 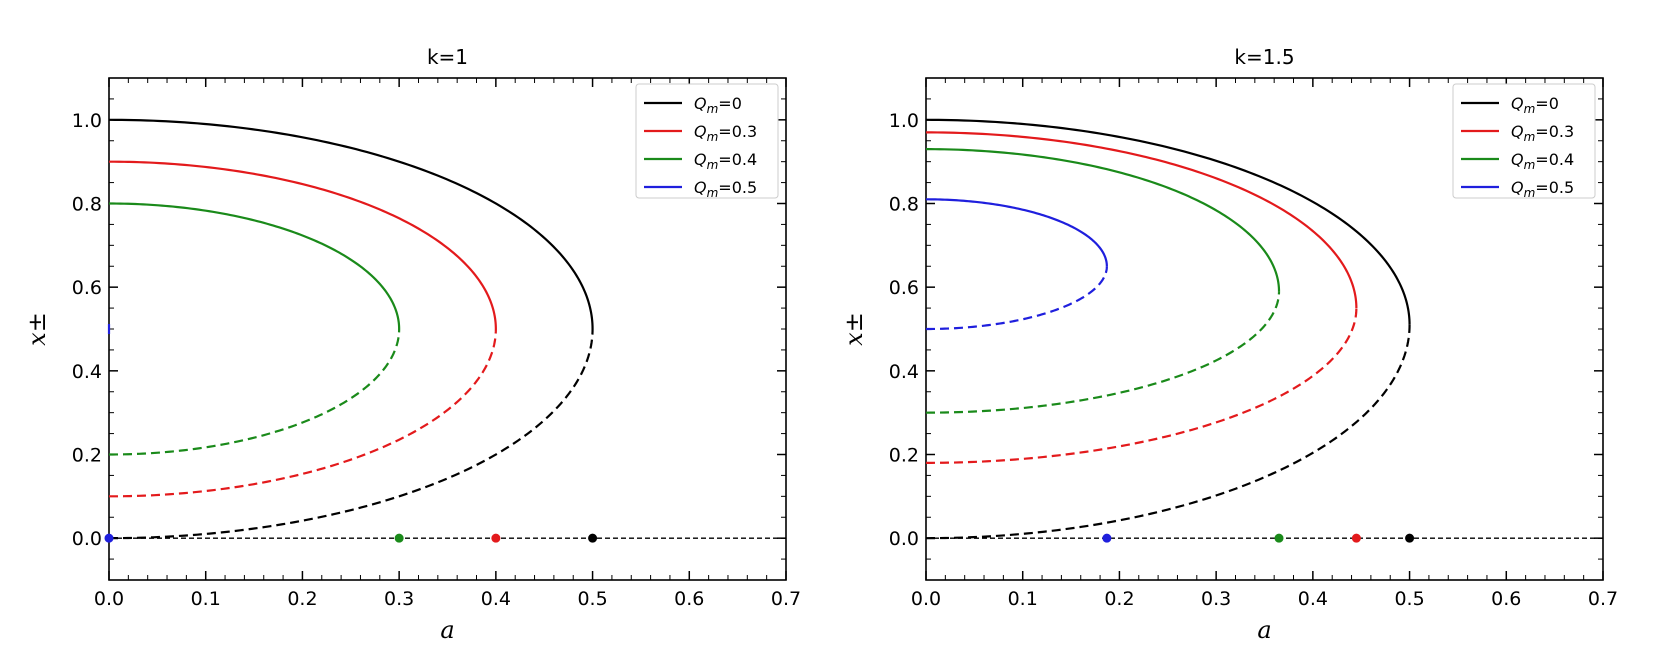 I want to click on chart-title: k=1.5, so click(x=1264, y=57).